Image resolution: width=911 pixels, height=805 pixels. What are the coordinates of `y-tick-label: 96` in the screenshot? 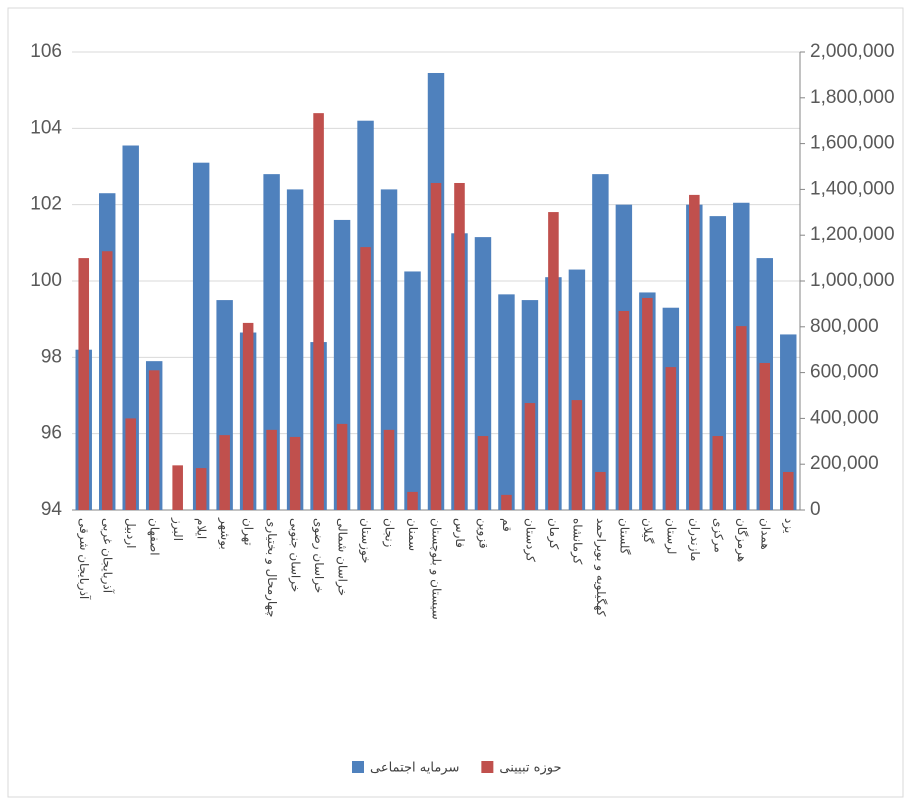 It's located at (51, 433).